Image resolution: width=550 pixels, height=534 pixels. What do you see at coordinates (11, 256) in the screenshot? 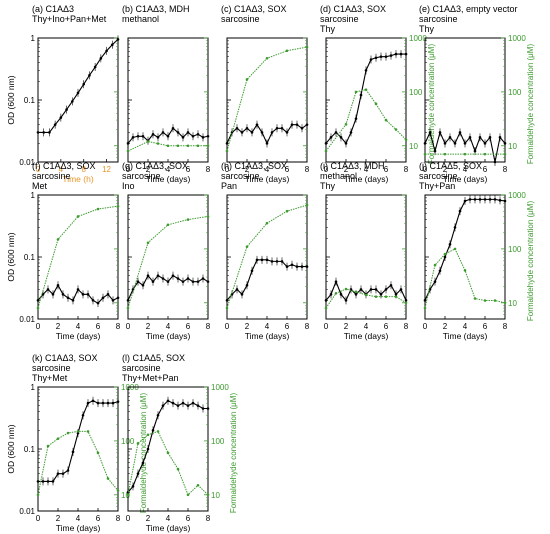
I see `y-axis-label: OD (600 nm)` at bounding box center [11, 256].